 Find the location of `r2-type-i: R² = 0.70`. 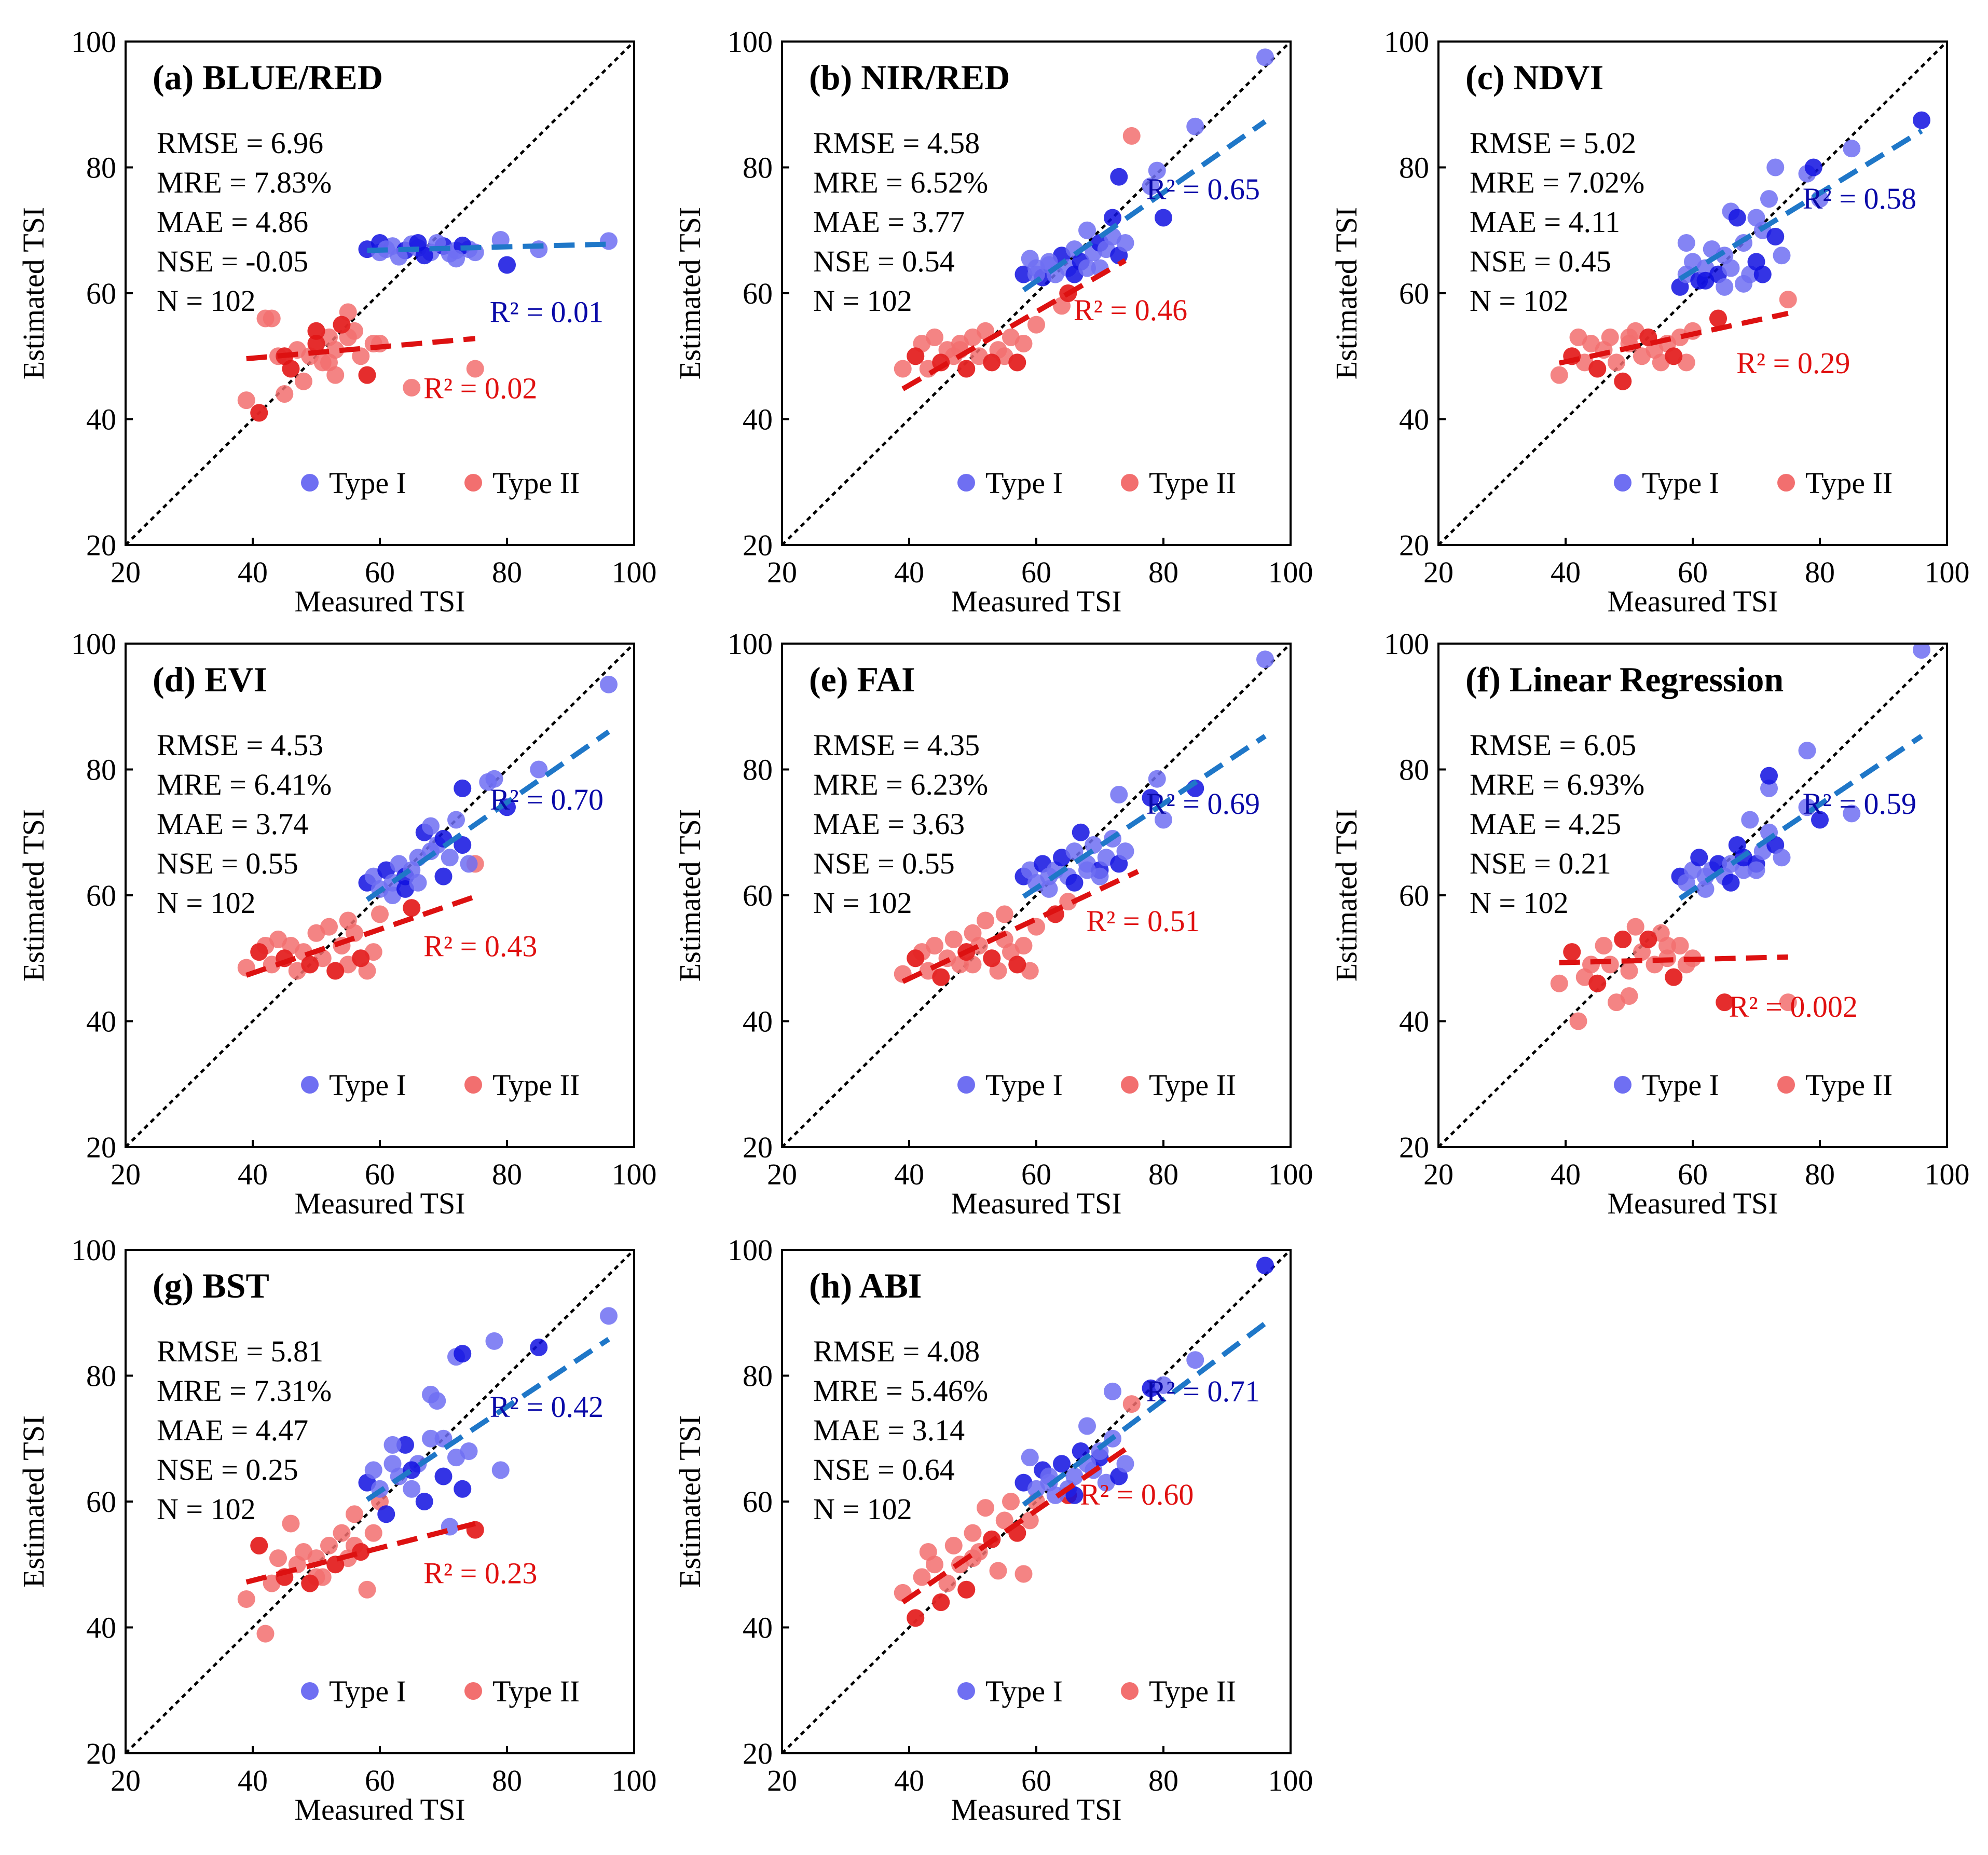

r2-type-i: R² = 0.70 is located at coordinates (547, 799).